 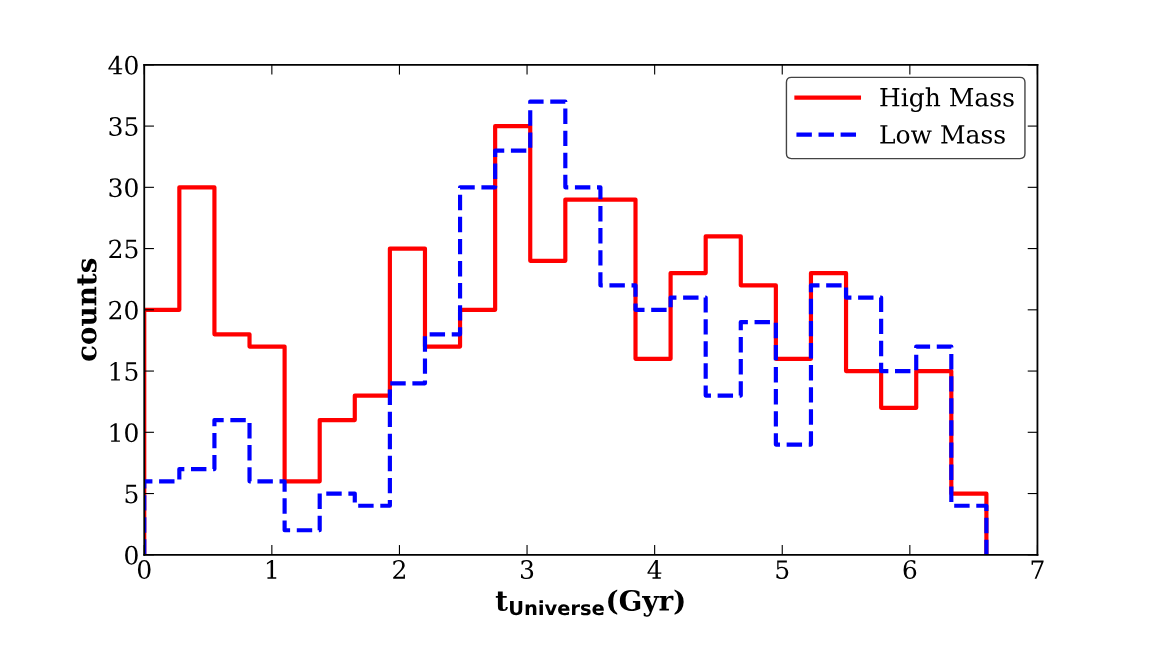 I want to click on x-tick-label: 2, so click(x=399, y=569).